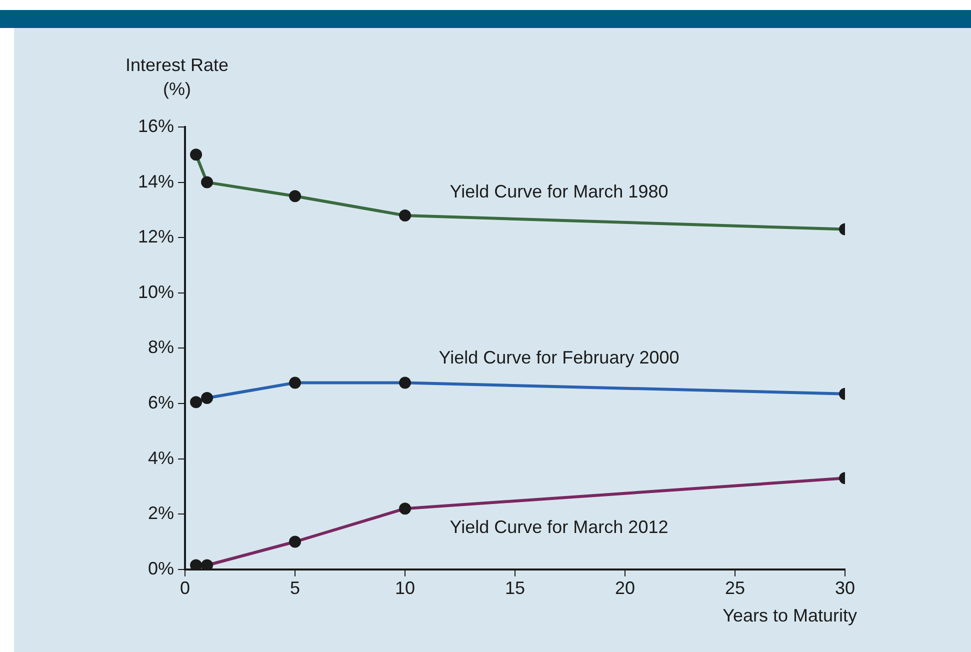  I want to click on y-tick-label: 4%, so click(161, 458).